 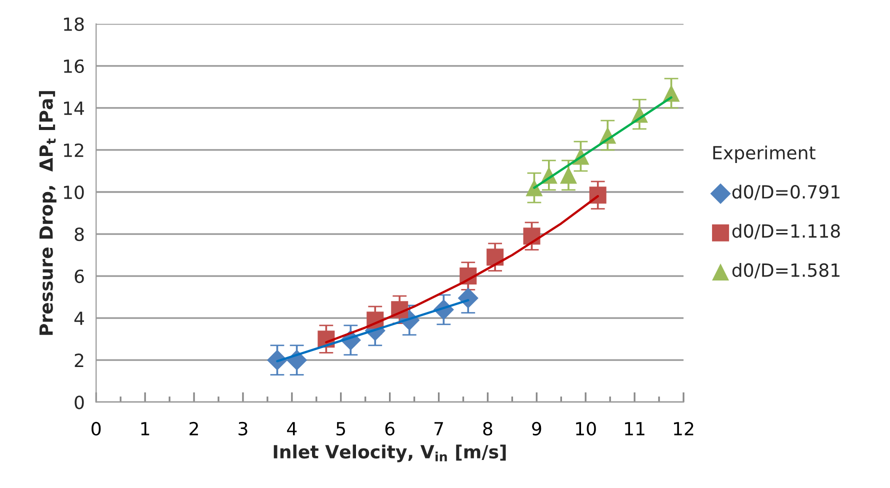 What do you see at coordinates (292, 429) in the screenshot?
I see `x-tick-label: 4` at bounding box center [292, 429].